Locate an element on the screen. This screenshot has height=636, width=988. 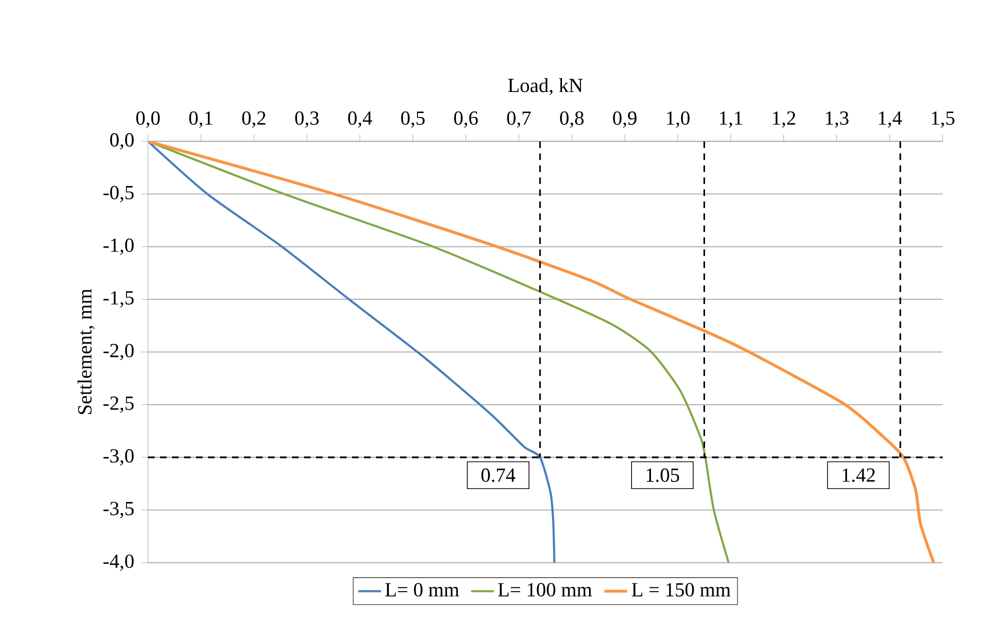
x-tick-label: 0,6 is located at coordinates (466, 119).